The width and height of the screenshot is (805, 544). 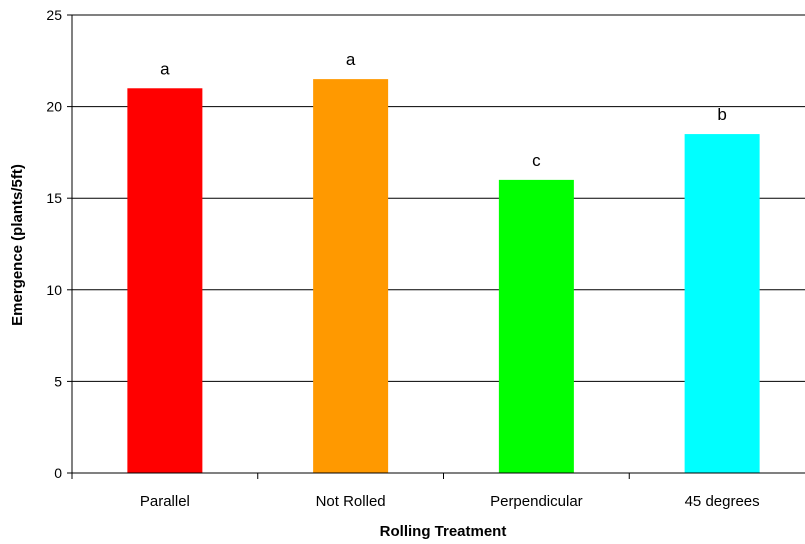 I want to click on x-tick-label: Parallel, so click(x=165, y=501).